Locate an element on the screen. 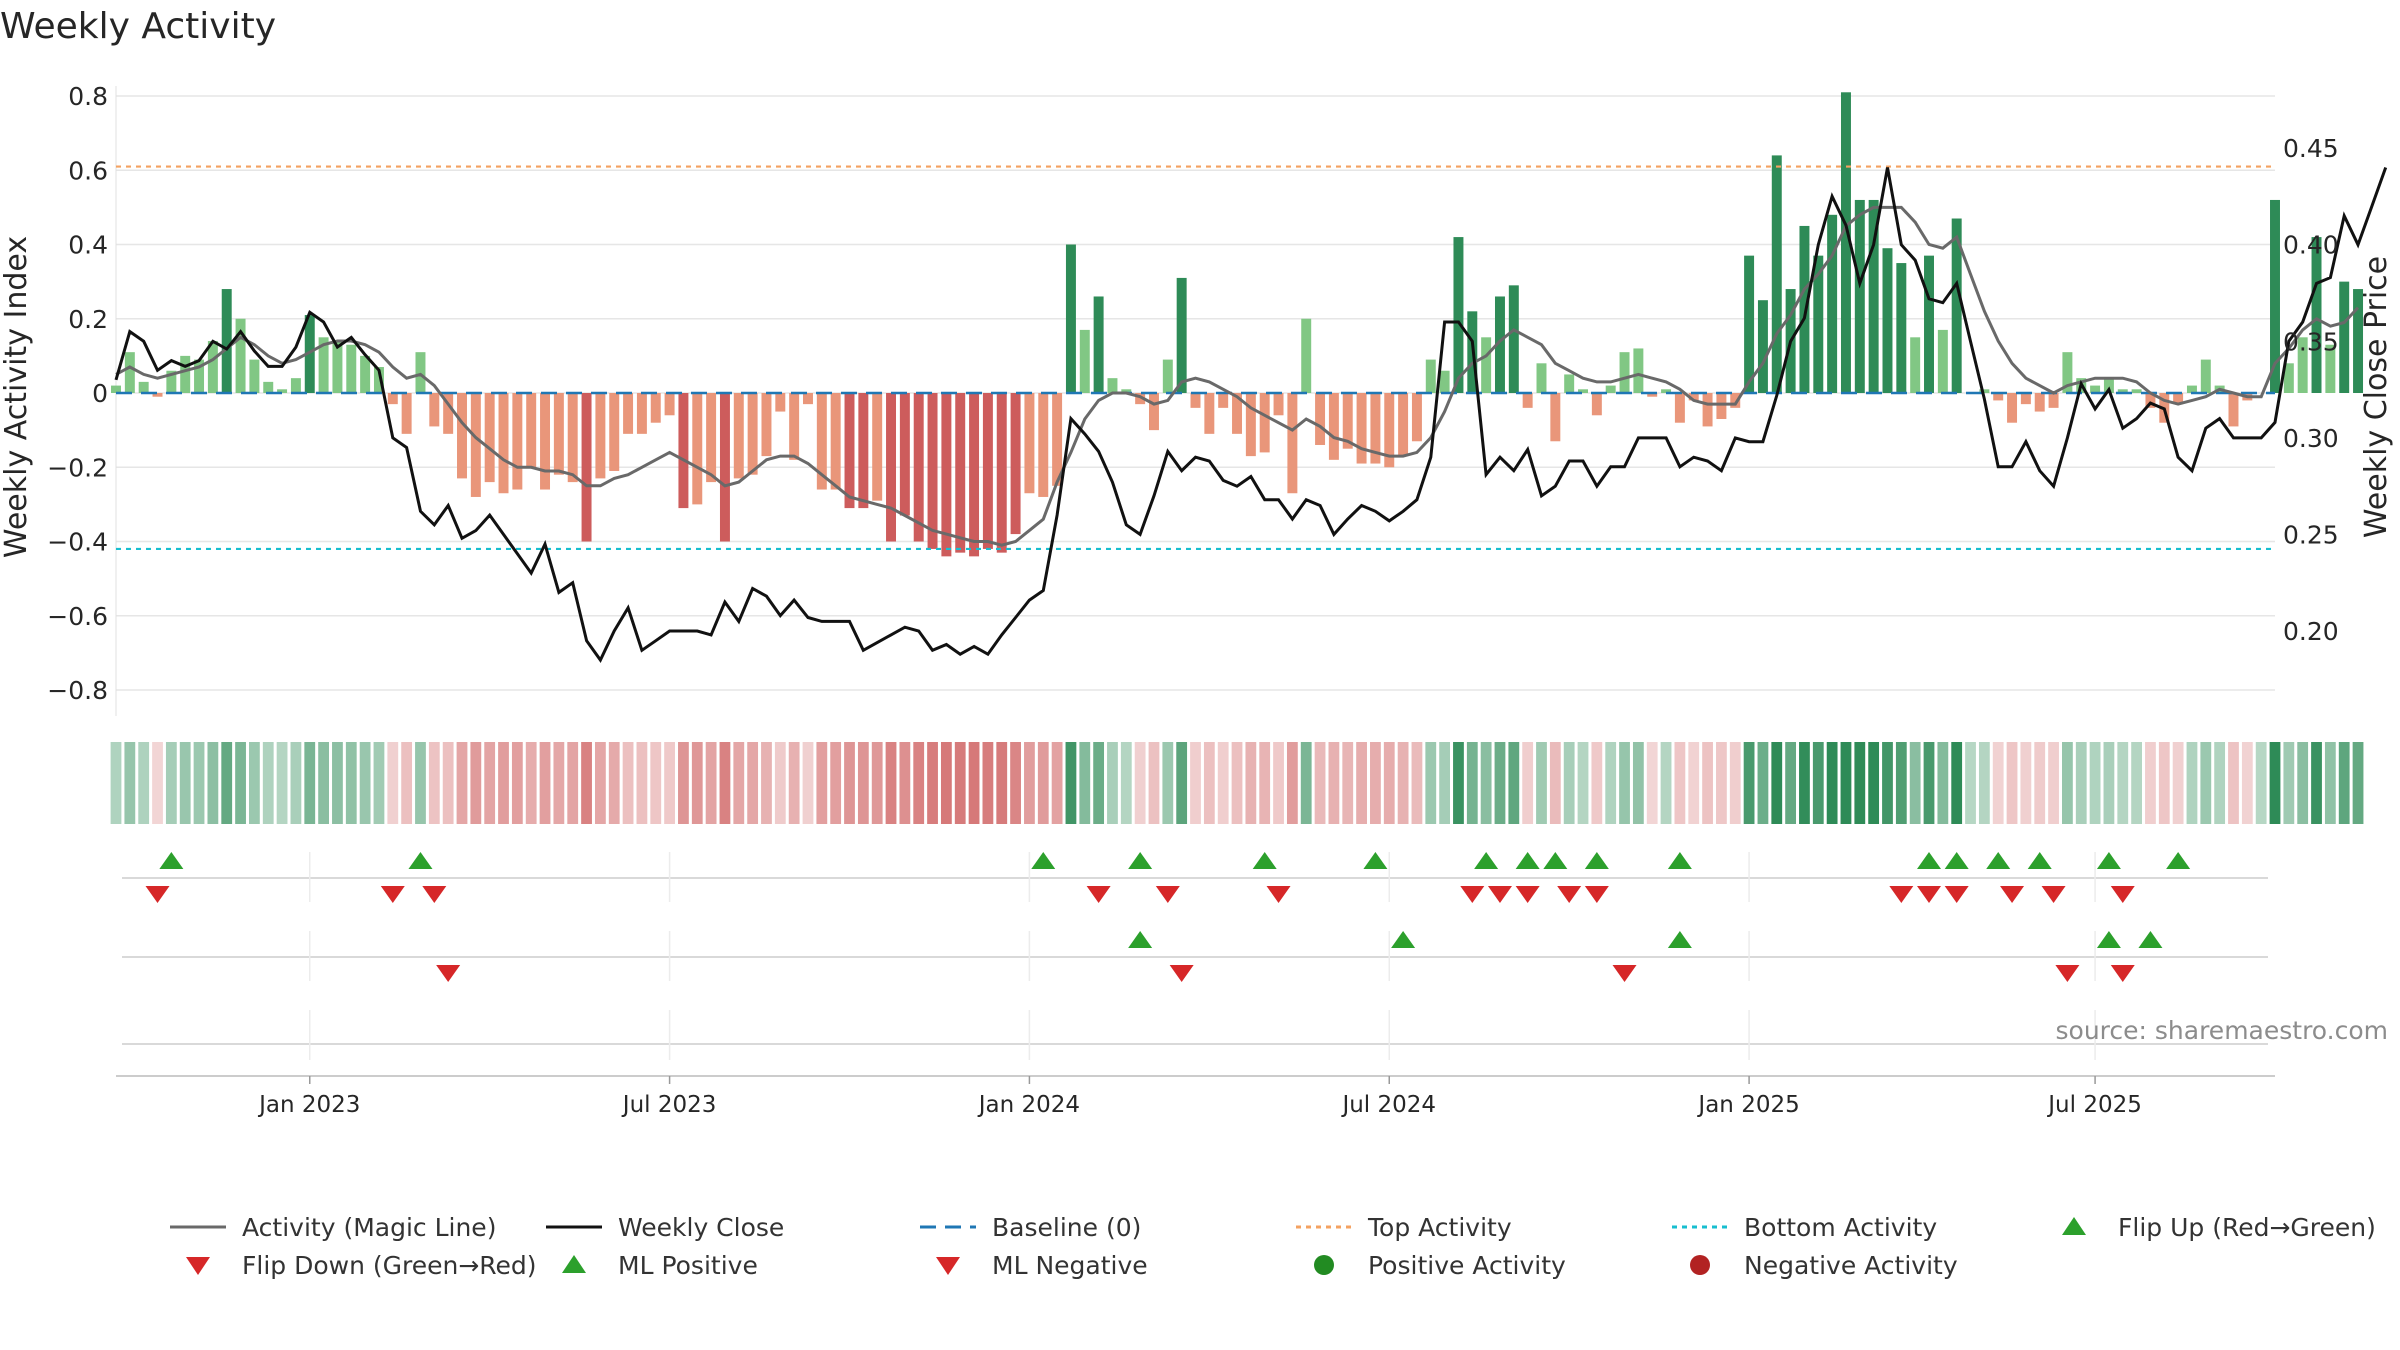  y-tick-label: −0.8 is located at coordinates (77, 690).